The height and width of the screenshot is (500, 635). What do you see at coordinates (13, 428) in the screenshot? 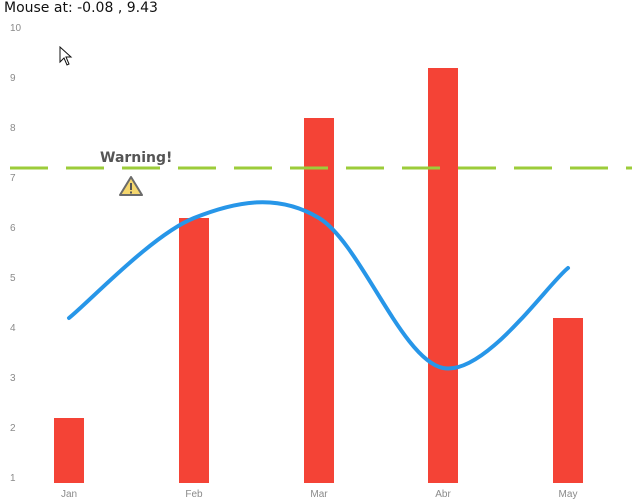
I see `y-tick-label: 2` at bounding box center [13, 428].